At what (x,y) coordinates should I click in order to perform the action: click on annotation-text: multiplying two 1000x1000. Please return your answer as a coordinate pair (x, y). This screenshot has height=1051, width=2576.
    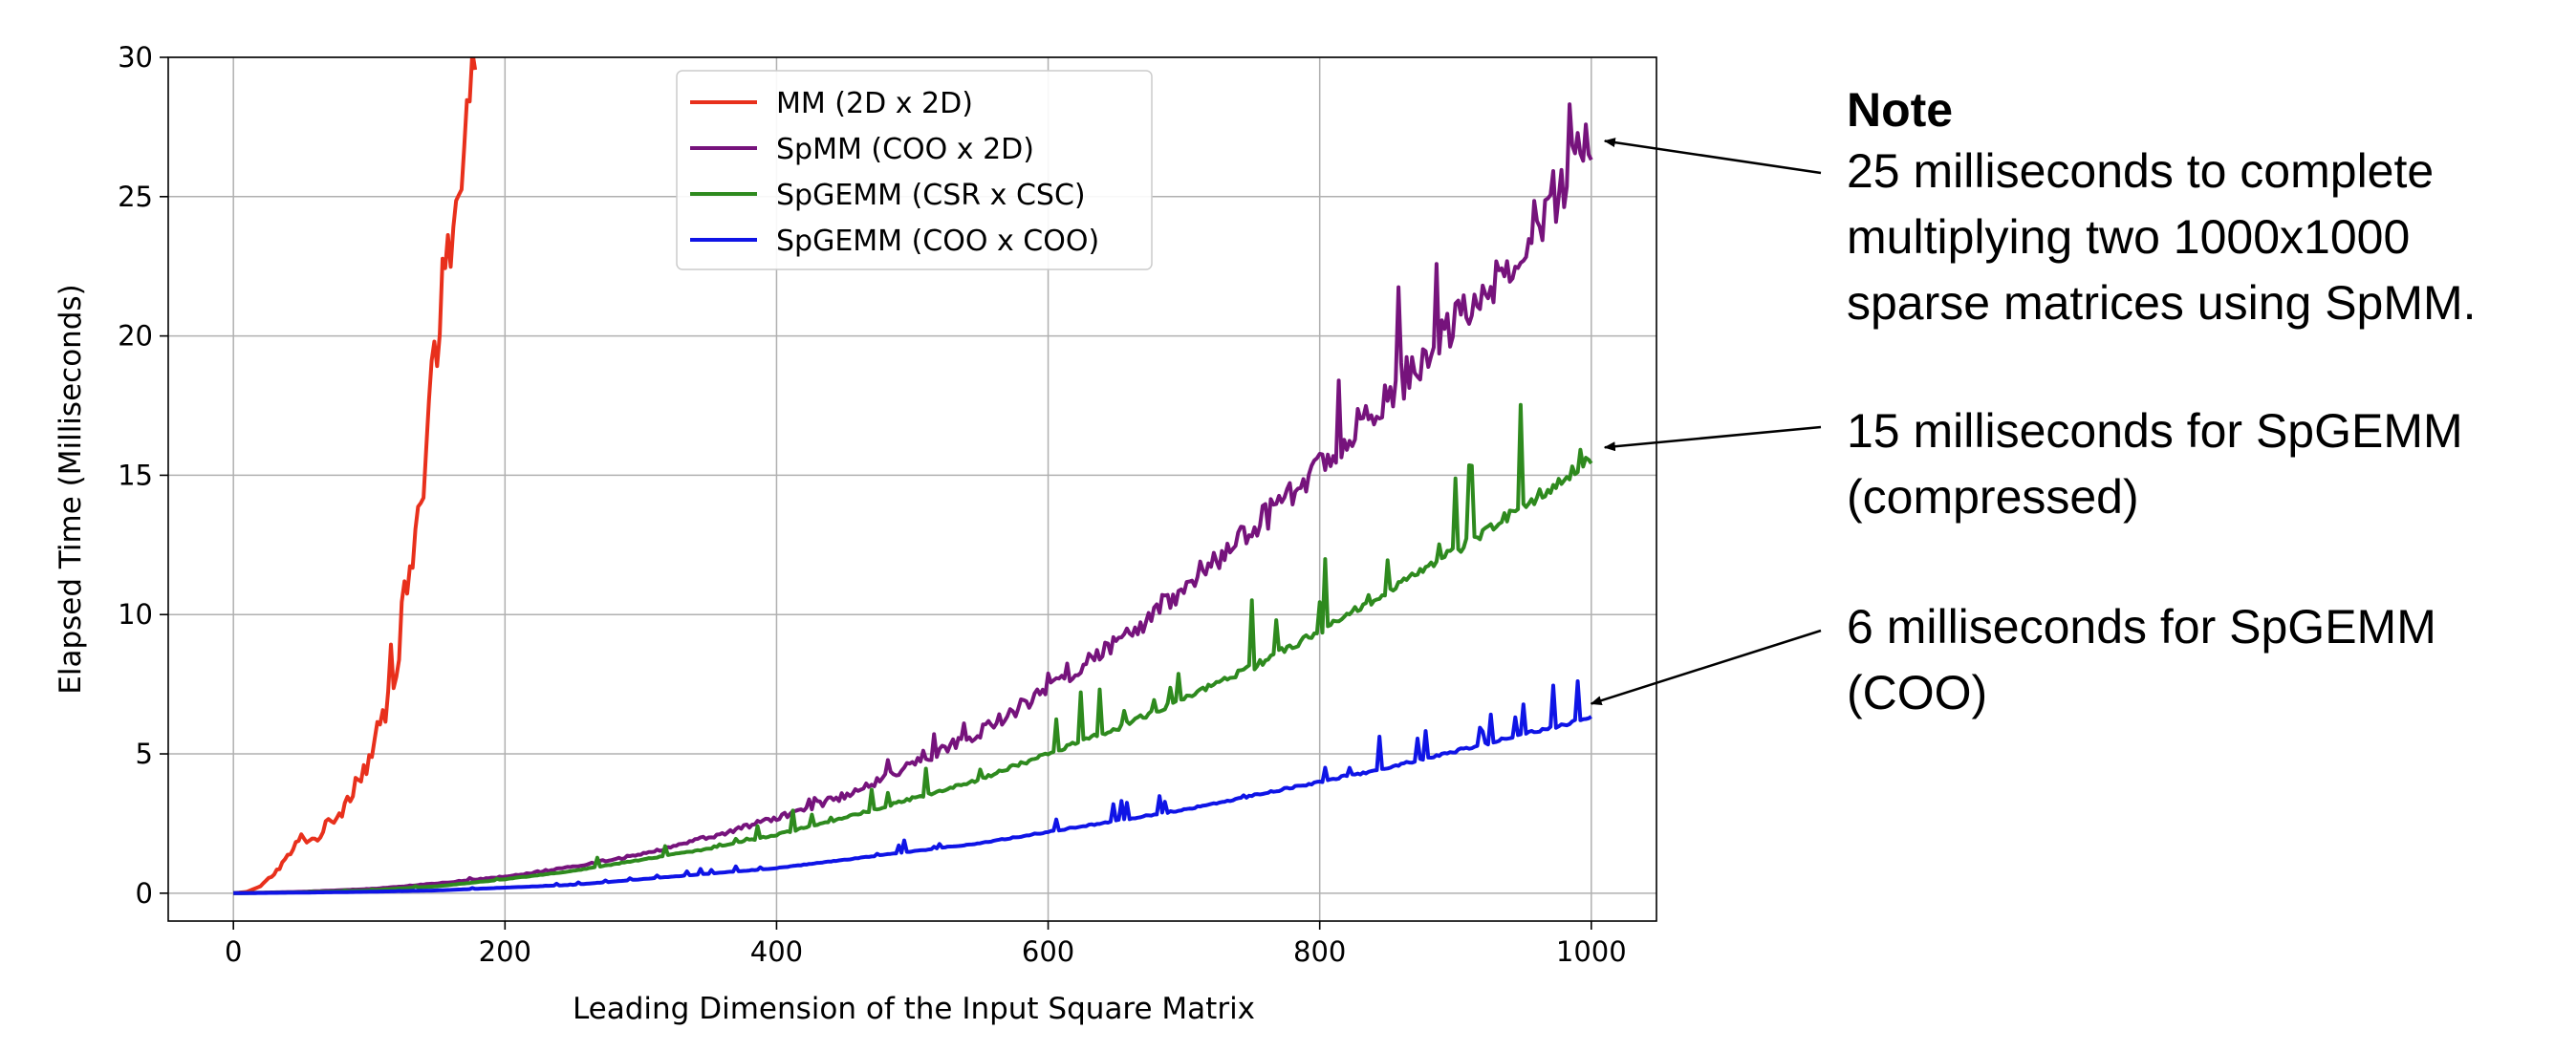
    Looking at the image, I should click on (2128, 237).